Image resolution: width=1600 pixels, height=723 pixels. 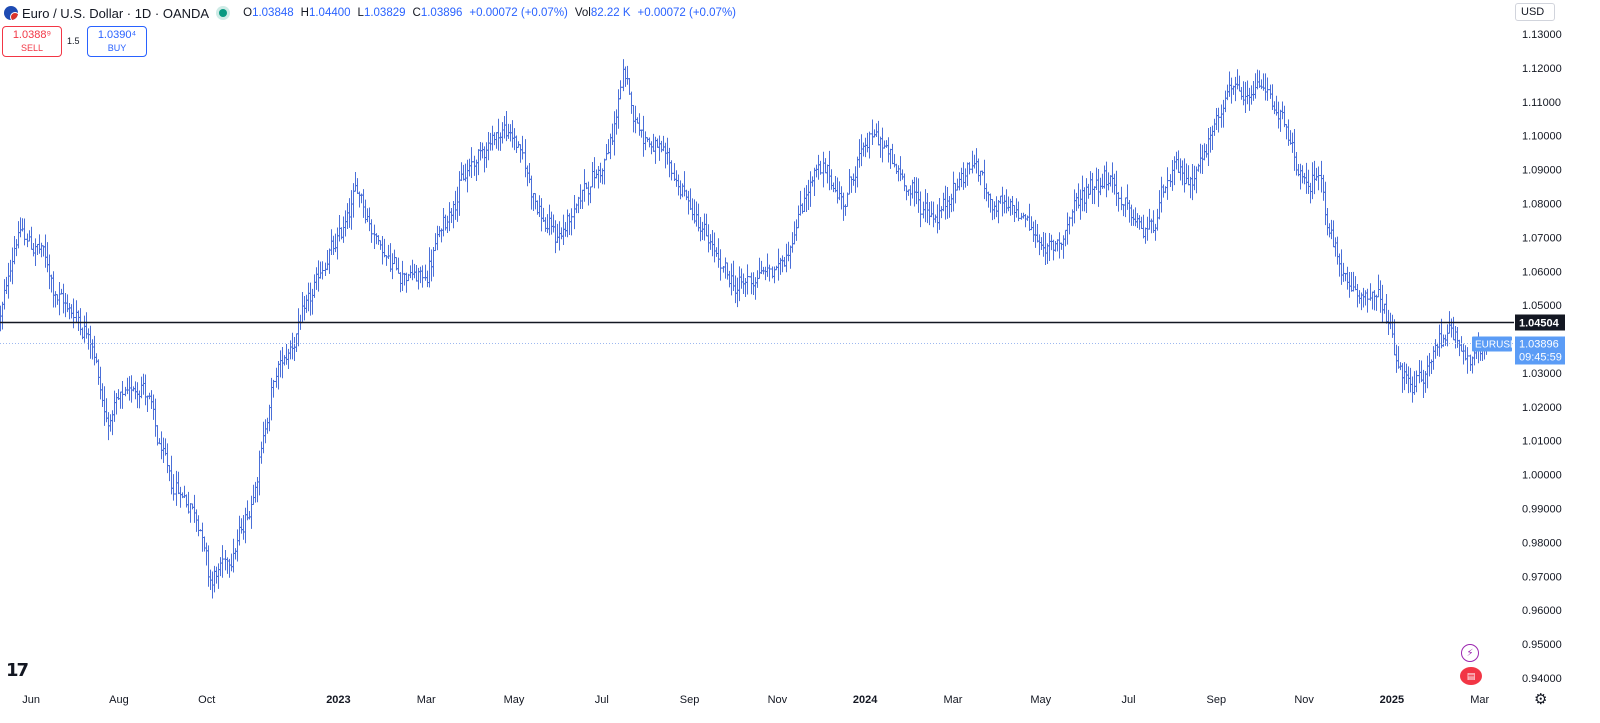 I want to click on ohlc-value: 1.03896, so click(x=441, y=13).